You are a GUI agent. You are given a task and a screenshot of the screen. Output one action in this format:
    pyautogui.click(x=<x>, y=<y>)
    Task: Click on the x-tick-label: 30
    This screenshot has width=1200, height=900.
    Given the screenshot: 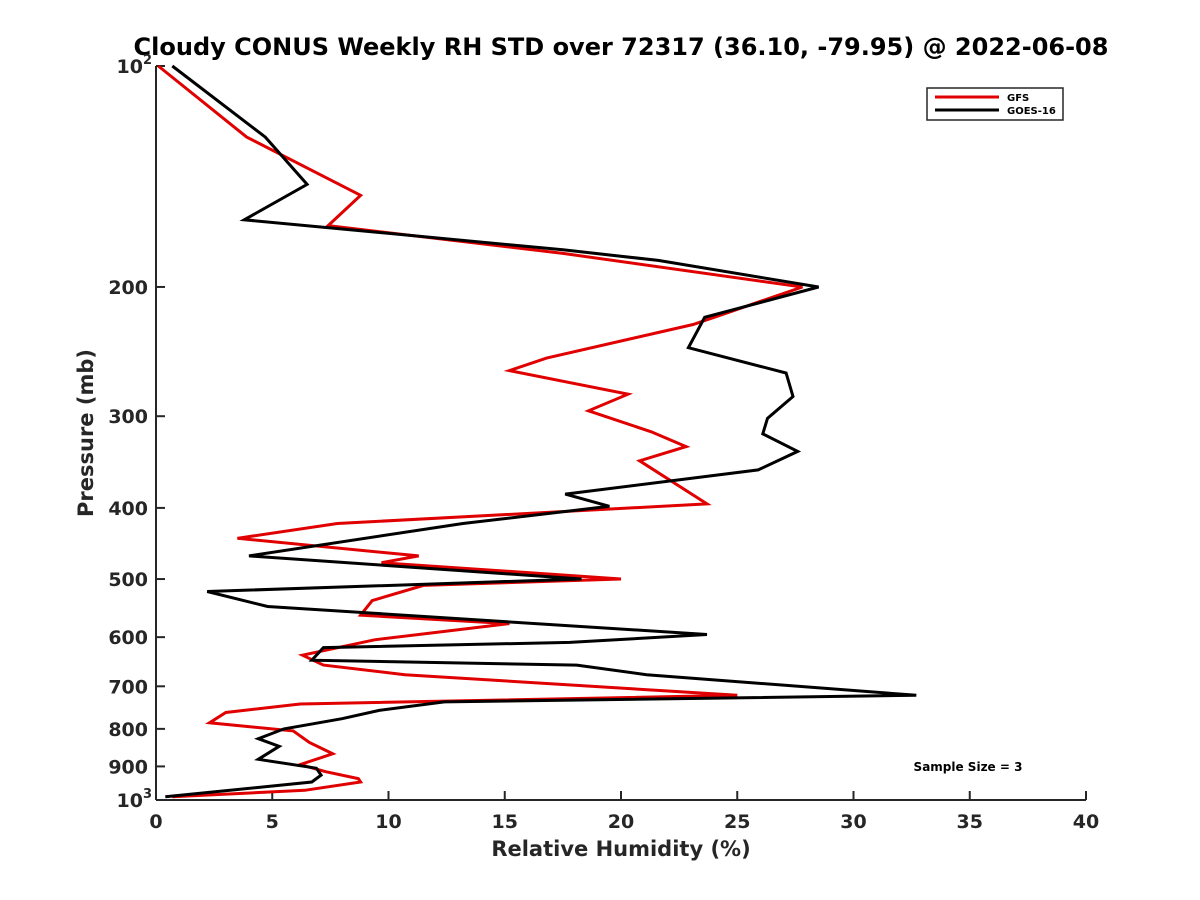 What is the action you would take?
    pyautogui.click(x=853, y=822)
    